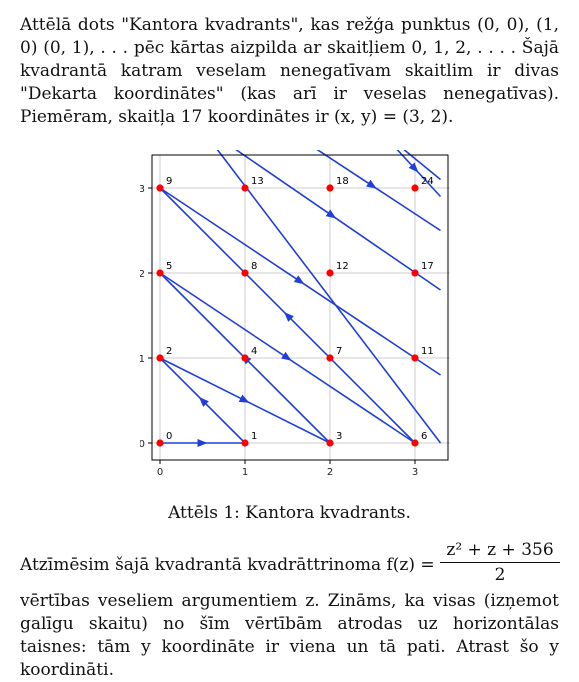  I want to click on fraction: z² + z + 356 2, so click(500, 562).